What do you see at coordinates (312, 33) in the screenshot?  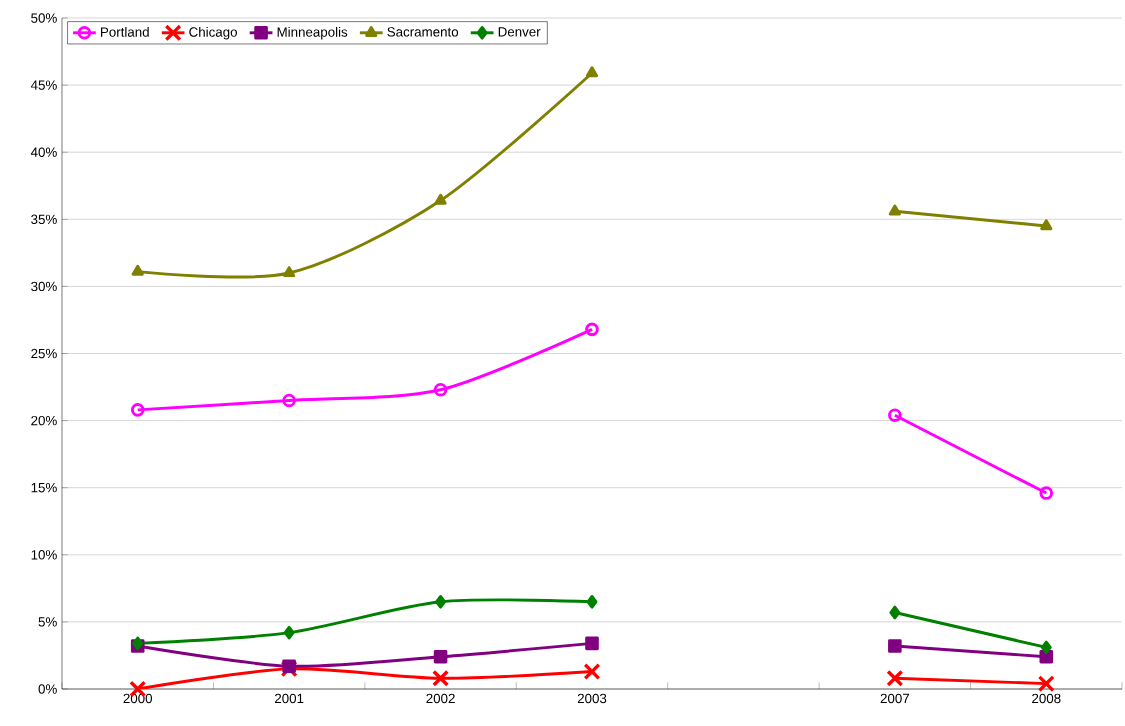 I see `legend-label: Minneapolis` at bounding box center [312, 33].